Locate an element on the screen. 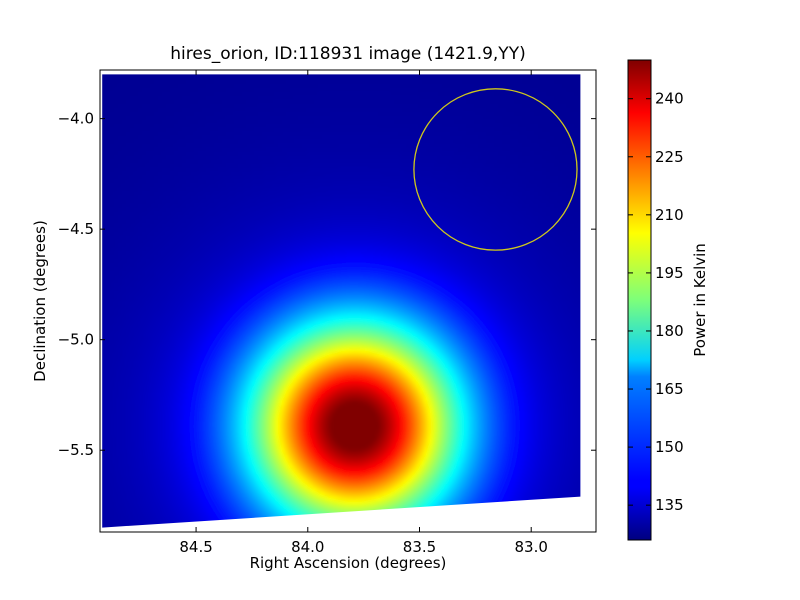 The image size is (800, 600). colorbar-label: Power in Kelvin is located at coordinates (700, 300).